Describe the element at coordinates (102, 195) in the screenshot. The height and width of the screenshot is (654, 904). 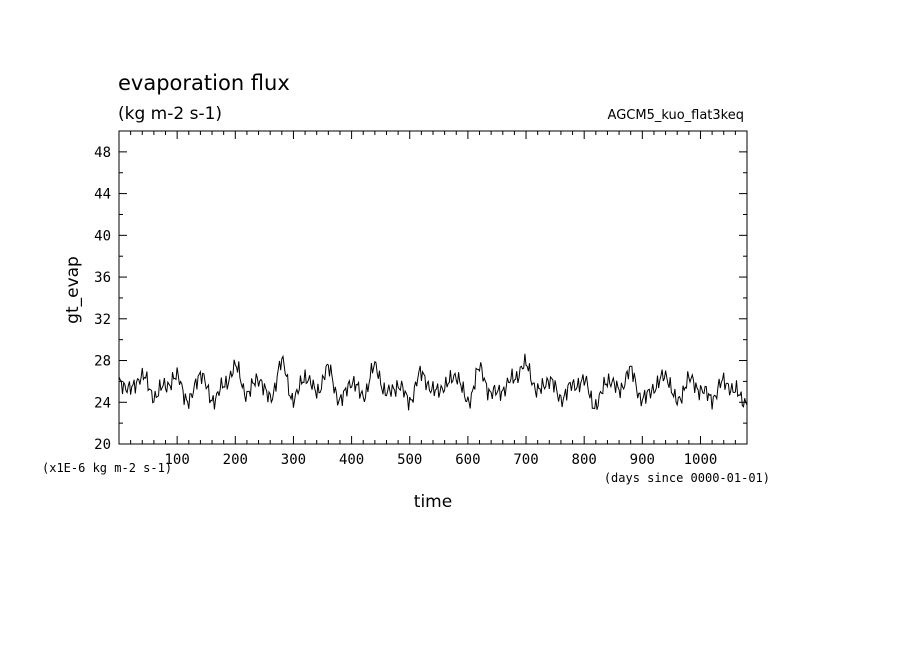
I see `y-tick-label: 44` at that location.